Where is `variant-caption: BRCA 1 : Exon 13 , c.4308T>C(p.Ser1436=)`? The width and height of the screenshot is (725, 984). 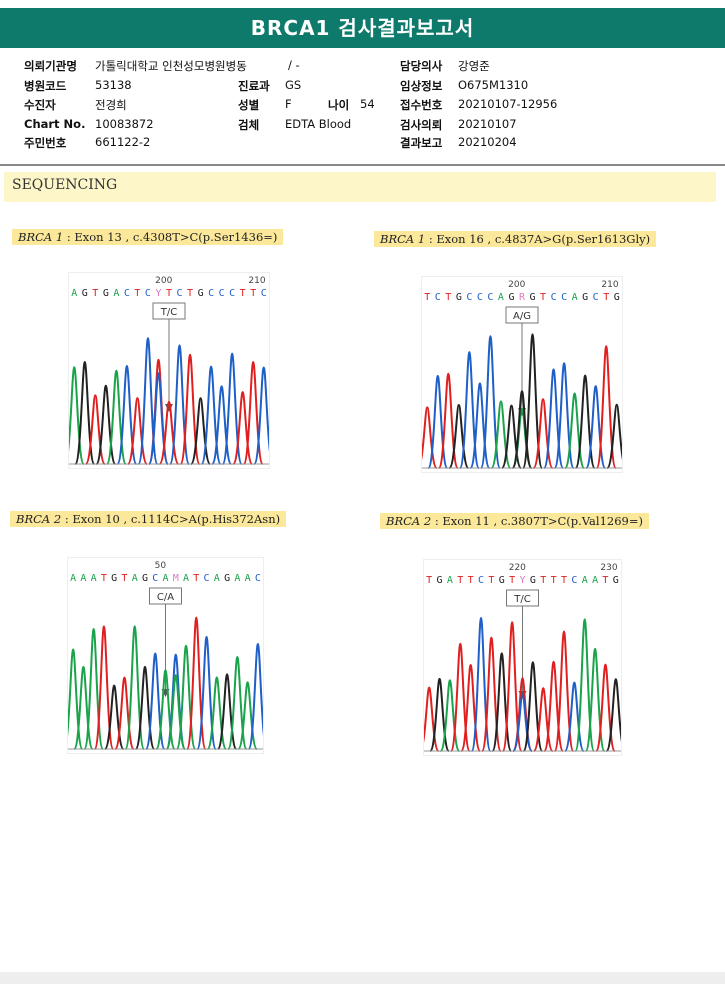
variant-caption: BRCA 1 : Exon 13 , c.4308T>C(p.Ser1436=) is located at coordinates (148, 237).